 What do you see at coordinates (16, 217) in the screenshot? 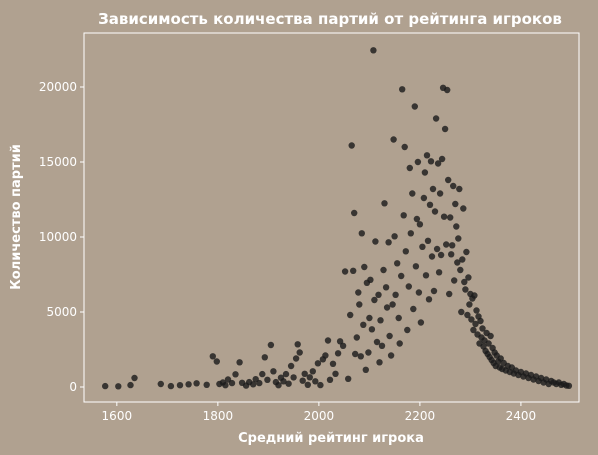
I see `y-axis-label: Количество партий` at bounding box center [16, 217].